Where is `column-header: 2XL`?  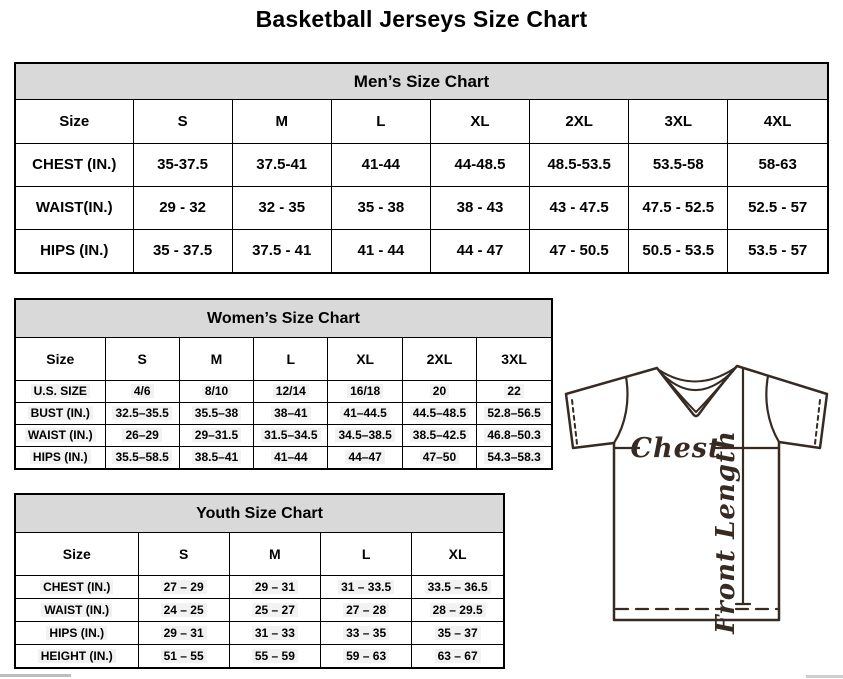
column-header: 2XL is located at coordinates (439, 359).